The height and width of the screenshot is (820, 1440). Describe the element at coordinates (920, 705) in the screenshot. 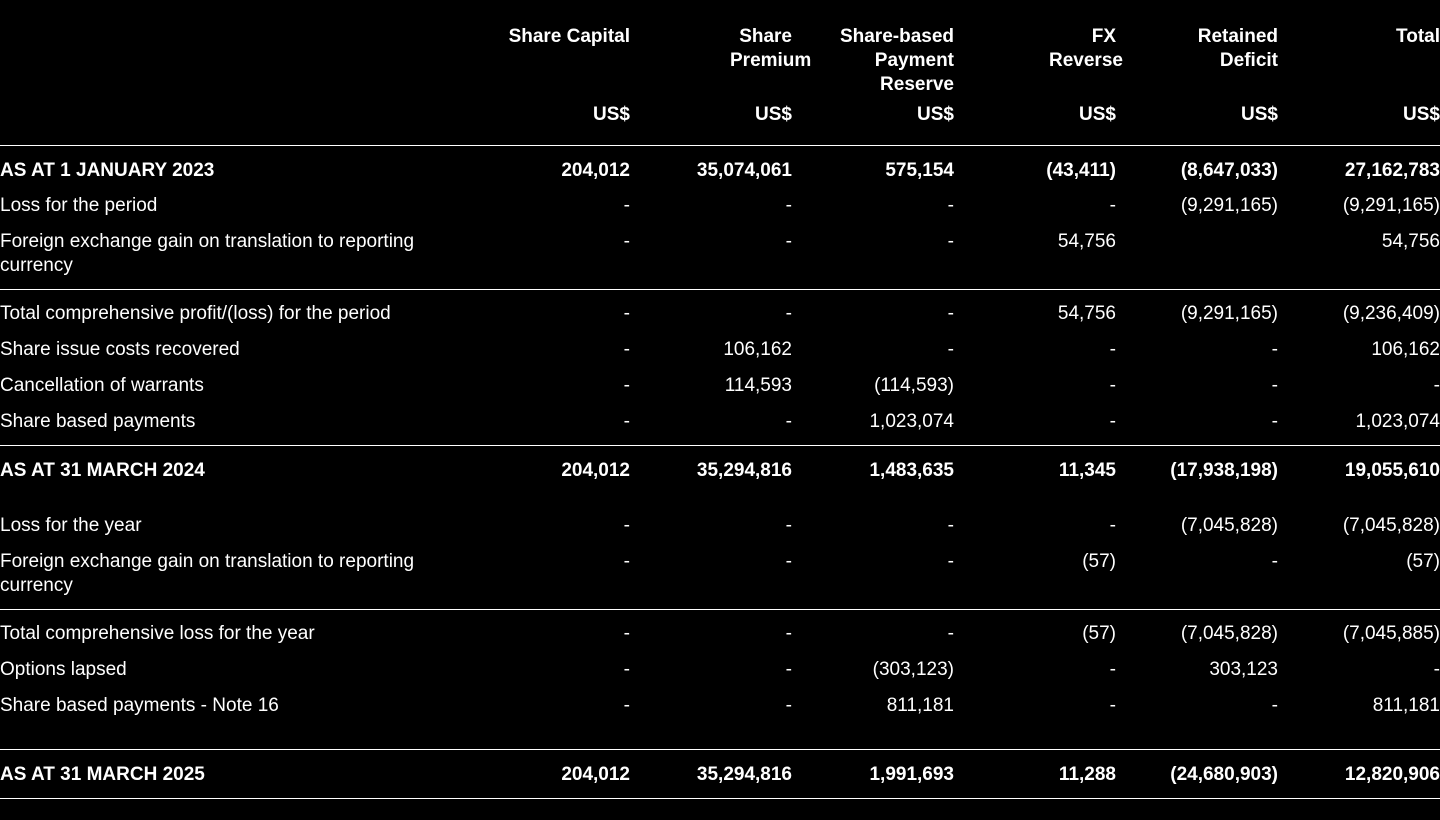

I see `cell-share-based-payment-reserve: 811,181` at that location.